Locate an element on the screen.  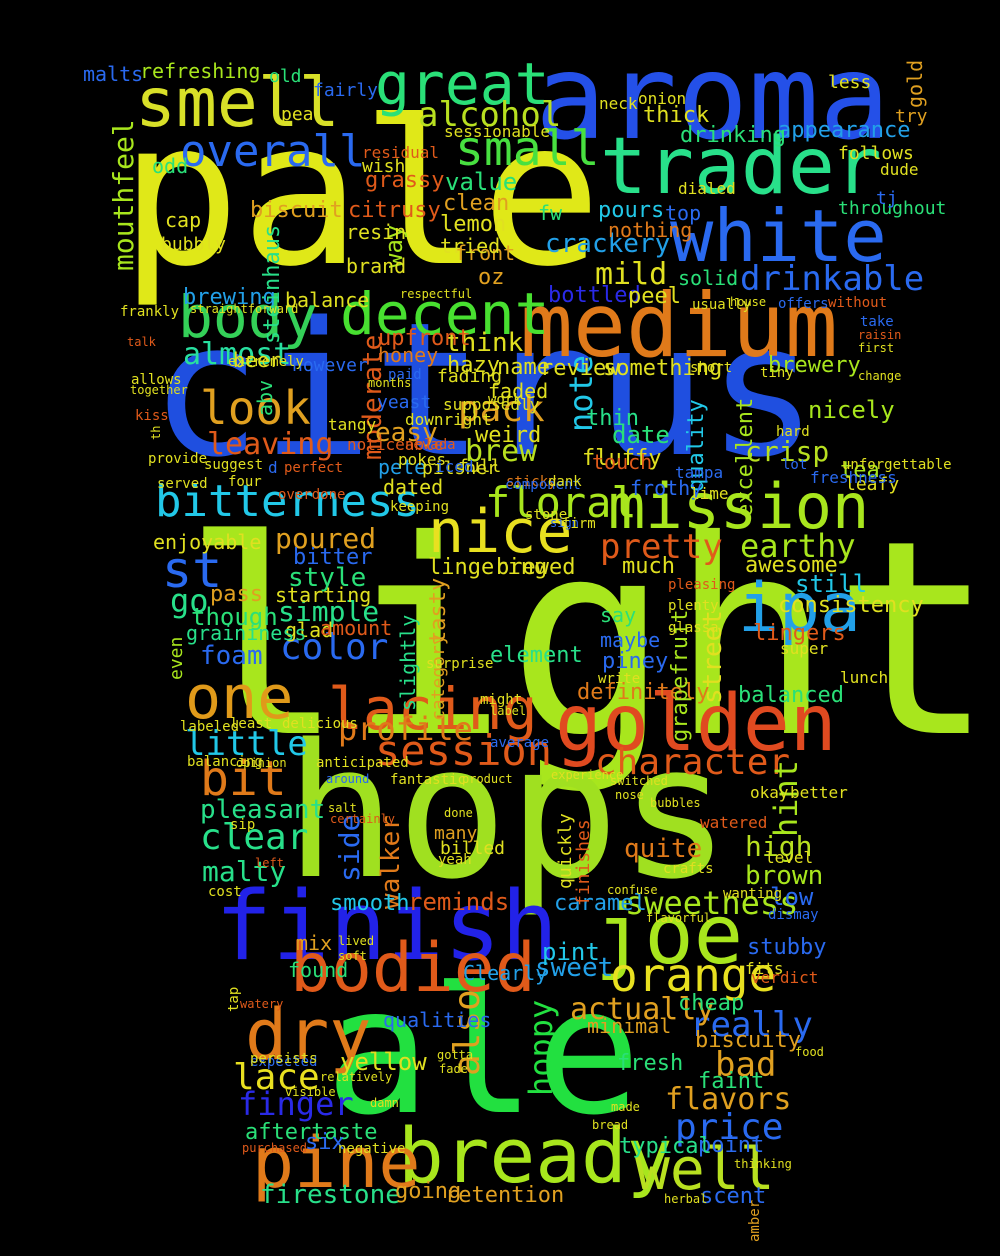
cloud-word: pea is located at coordinates (297, 114).